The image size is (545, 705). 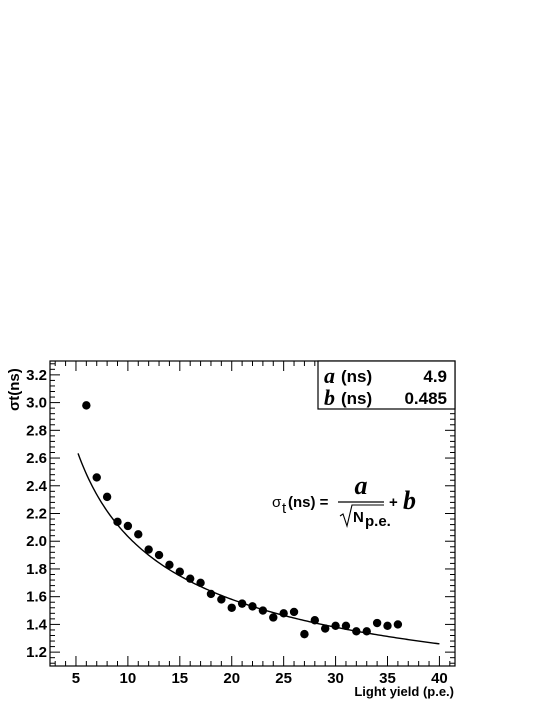 I want to click on formula-plus: +, so click(x=393, y=502).